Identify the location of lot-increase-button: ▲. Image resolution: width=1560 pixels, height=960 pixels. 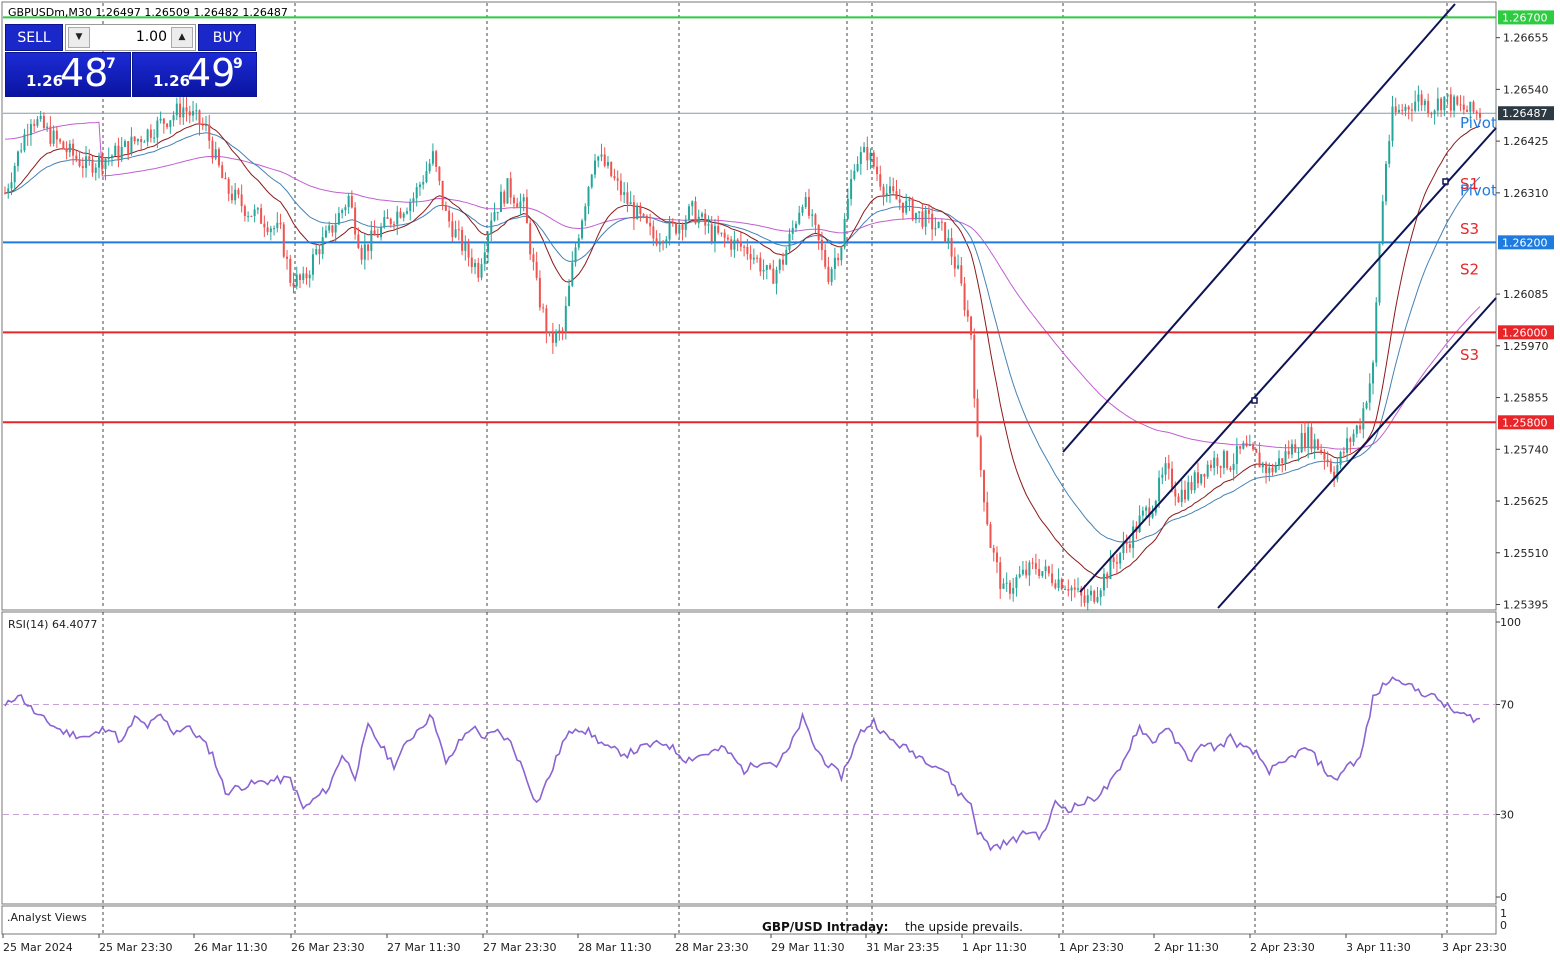
(182, 37).